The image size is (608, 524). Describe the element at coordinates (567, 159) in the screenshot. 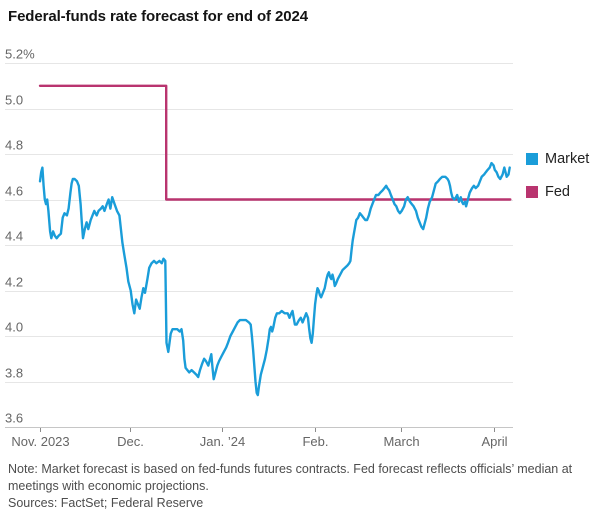

I see `legend-label-market: Market` at that location.